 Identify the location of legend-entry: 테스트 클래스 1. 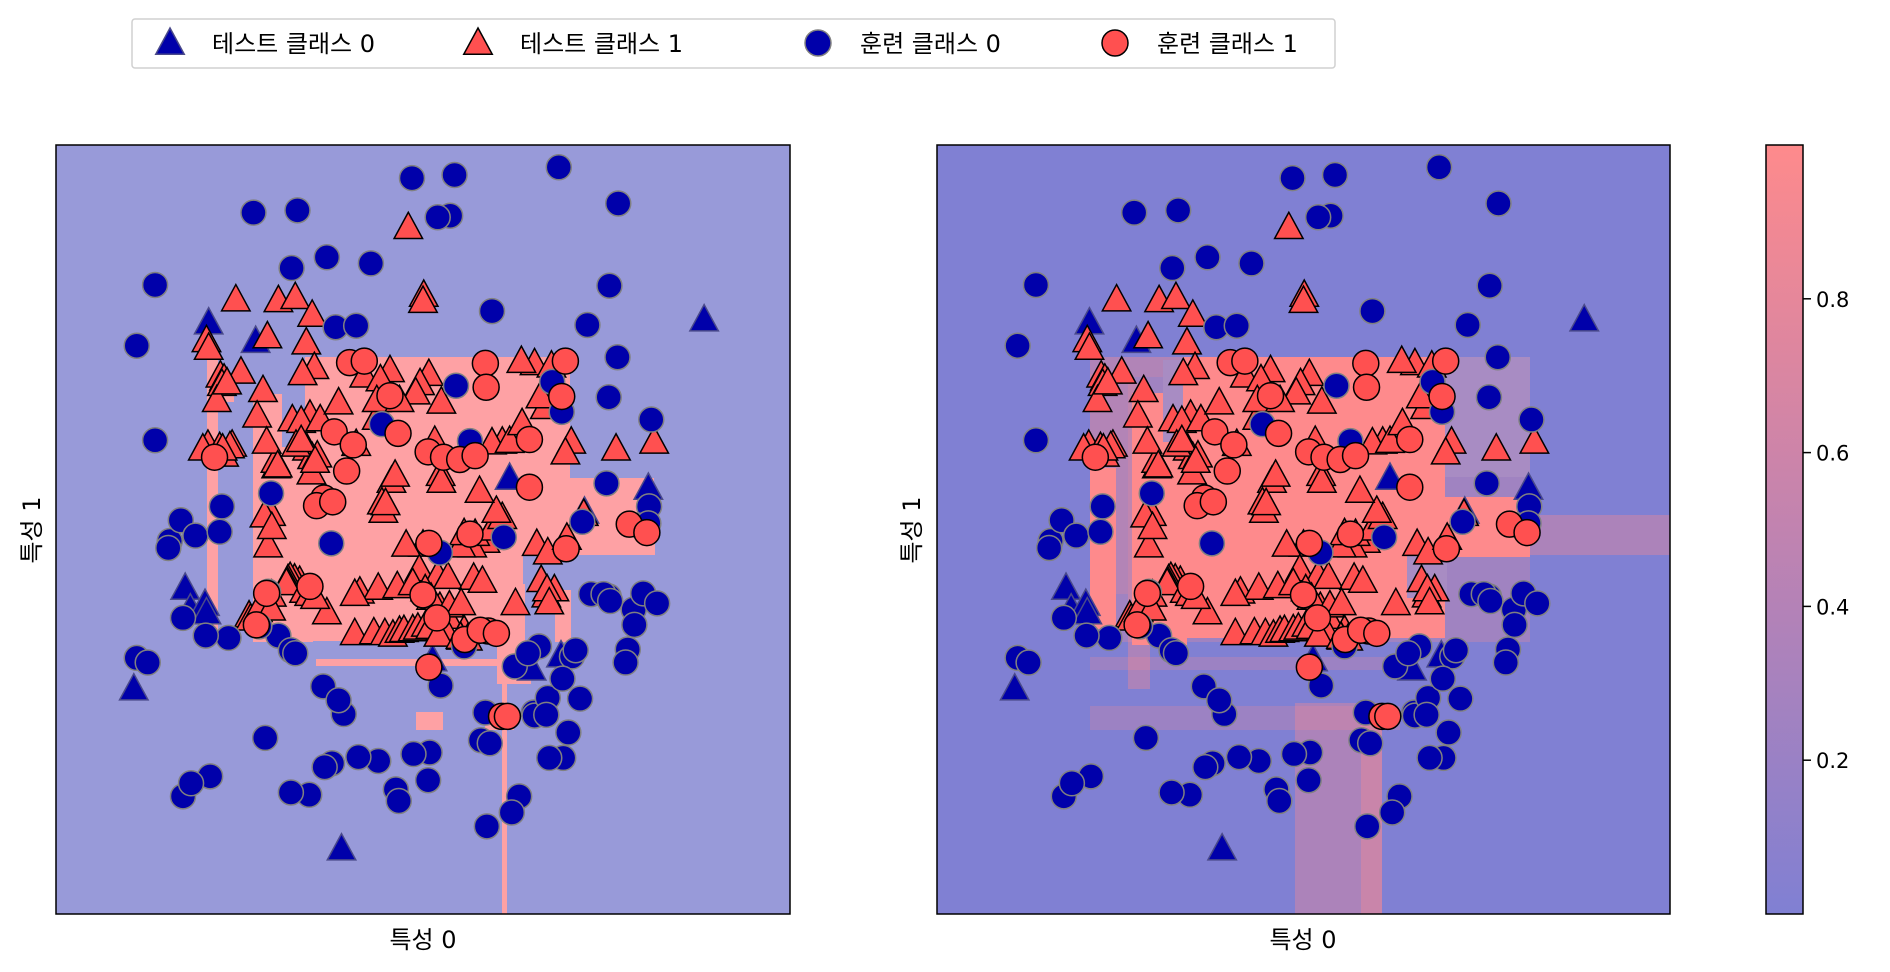
(572, 42).